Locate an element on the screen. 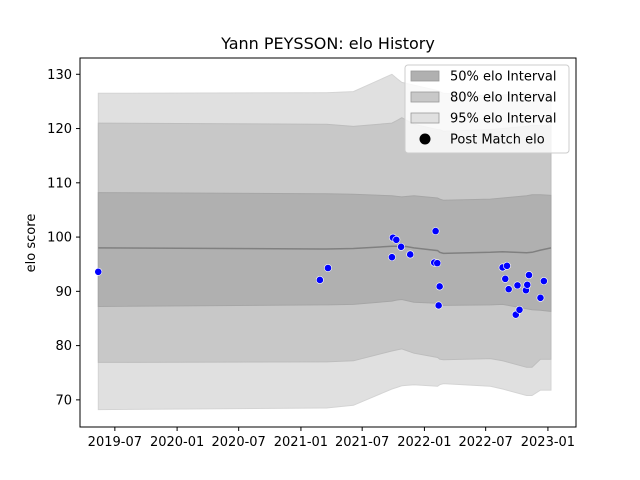 This screenshot has width=640, height=480. y-tick-label: 70 is located at coordinates (63, 400).